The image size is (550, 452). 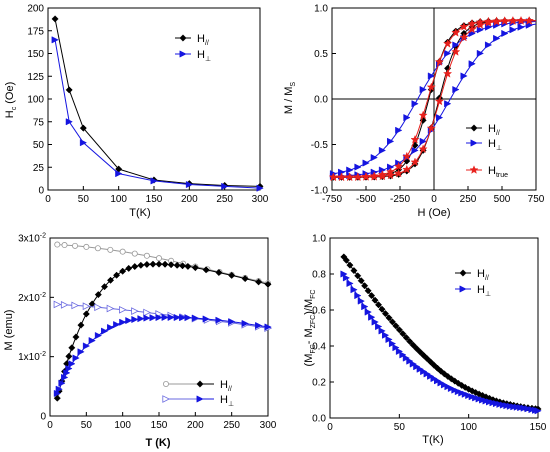 What do you see at coordinates (321, 54) in the screenshot?
I see `y-tick-label: 0.5` at bounding box center [321, 54].